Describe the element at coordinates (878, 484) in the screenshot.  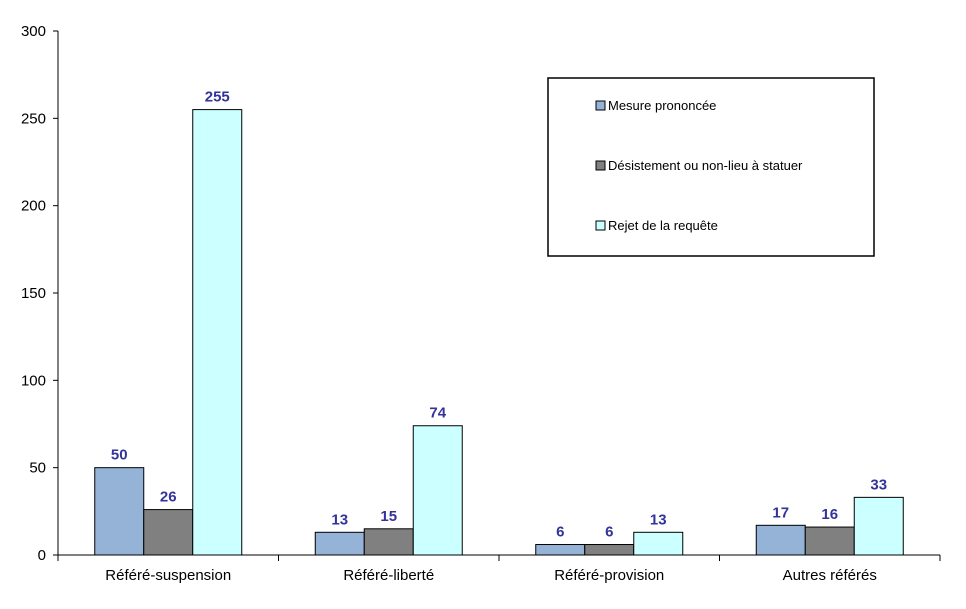
I see `data-label: 33` at that location.